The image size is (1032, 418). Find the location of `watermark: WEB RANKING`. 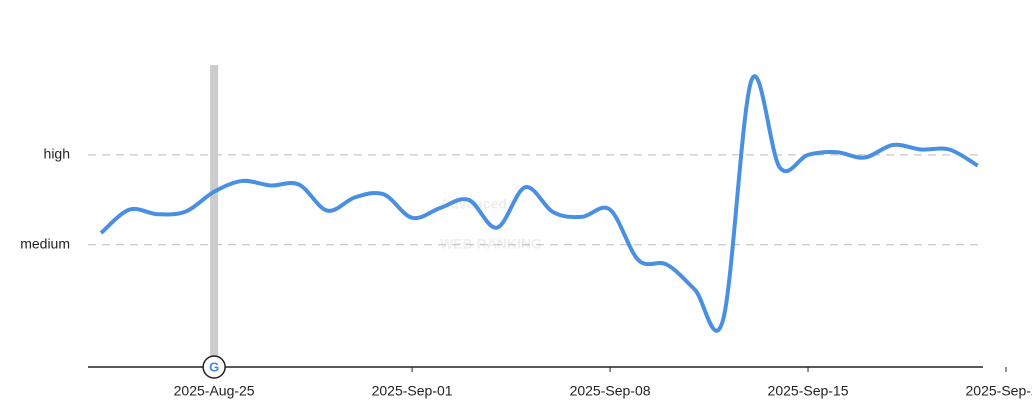

watermark: WEB RANKING is located at coordinates (491, 244).